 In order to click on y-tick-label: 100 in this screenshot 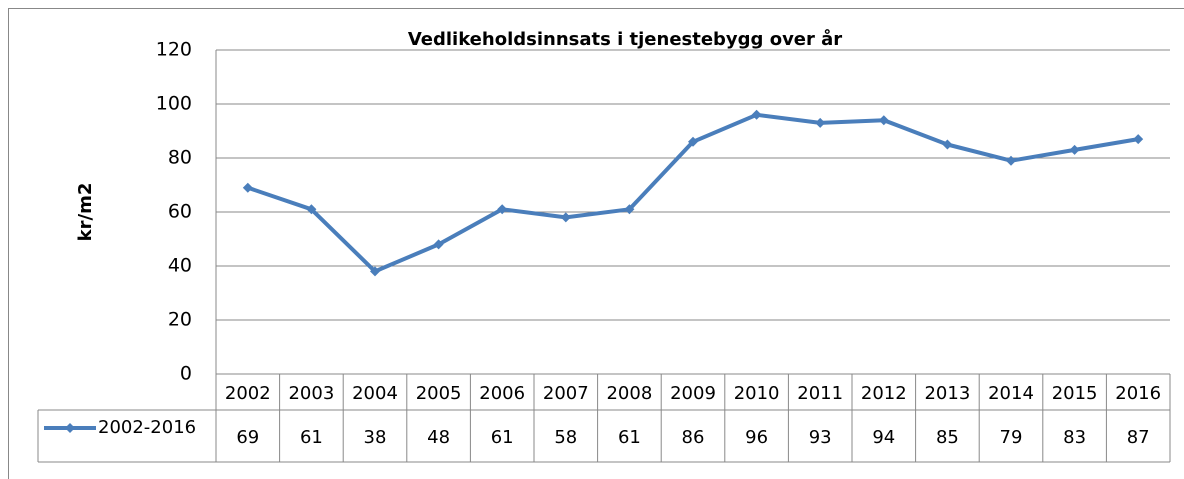, I will do `click(174, 104)`.